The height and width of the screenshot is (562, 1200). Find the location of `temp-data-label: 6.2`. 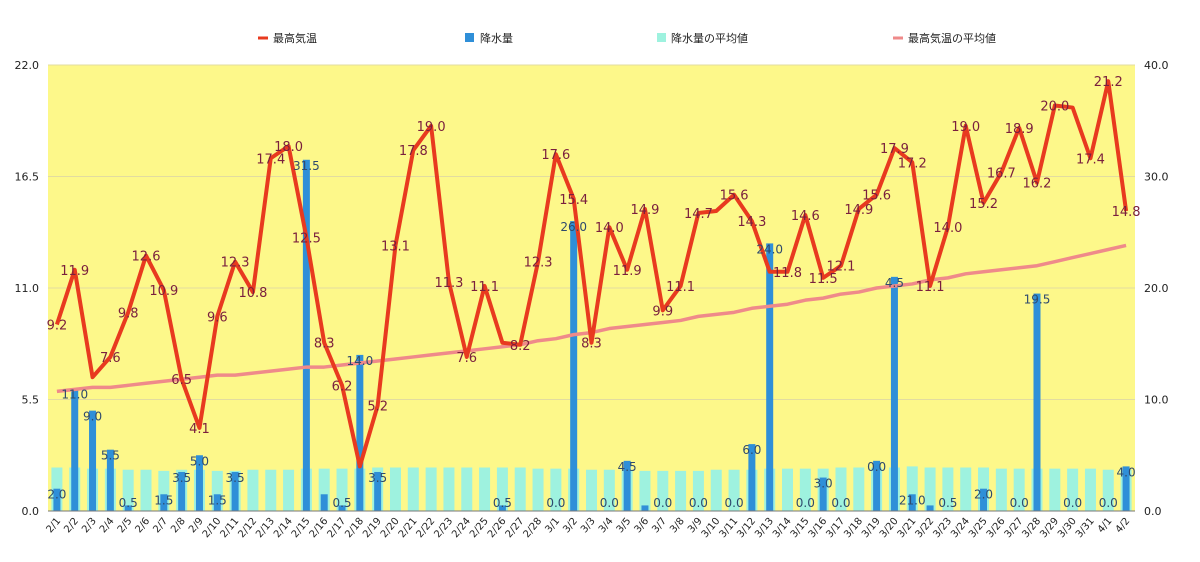

temp-data-label: 6.2 is located at coordinates (342, 386).